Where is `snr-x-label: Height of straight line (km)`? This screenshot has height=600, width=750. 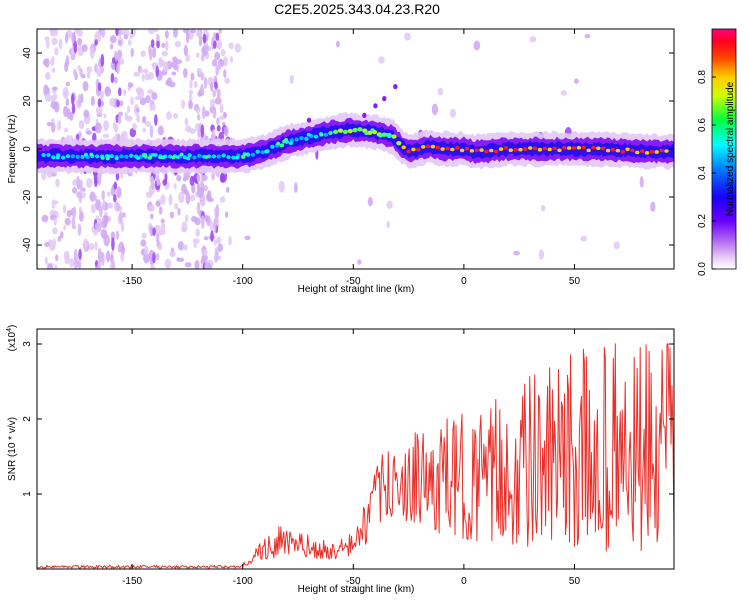
snr-x-label: Height of straight line (km) is located at coordinates (356, 589).